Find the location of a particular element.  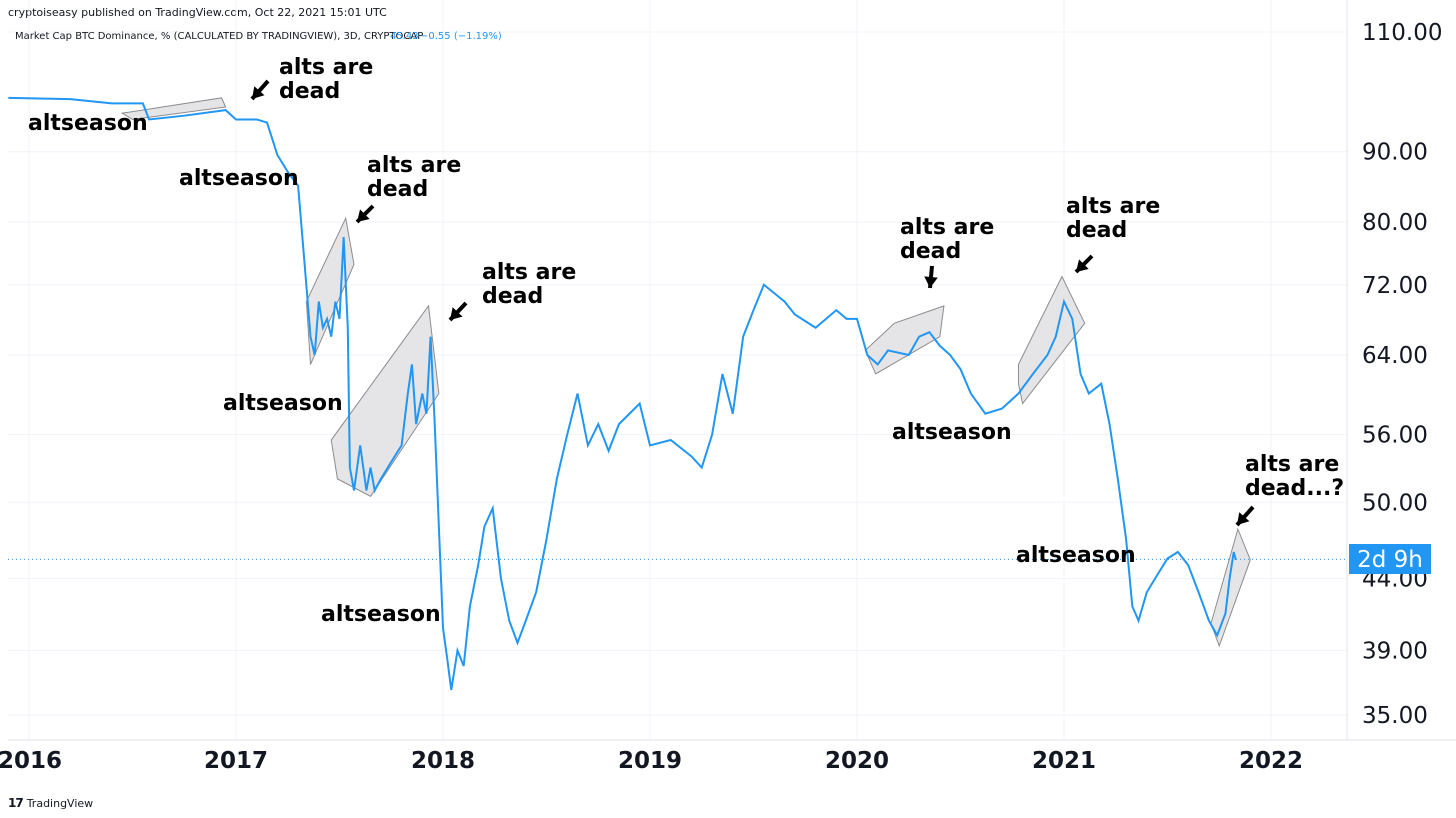

price-tick-label: 56.00 is located at coordinates (1395, 436).